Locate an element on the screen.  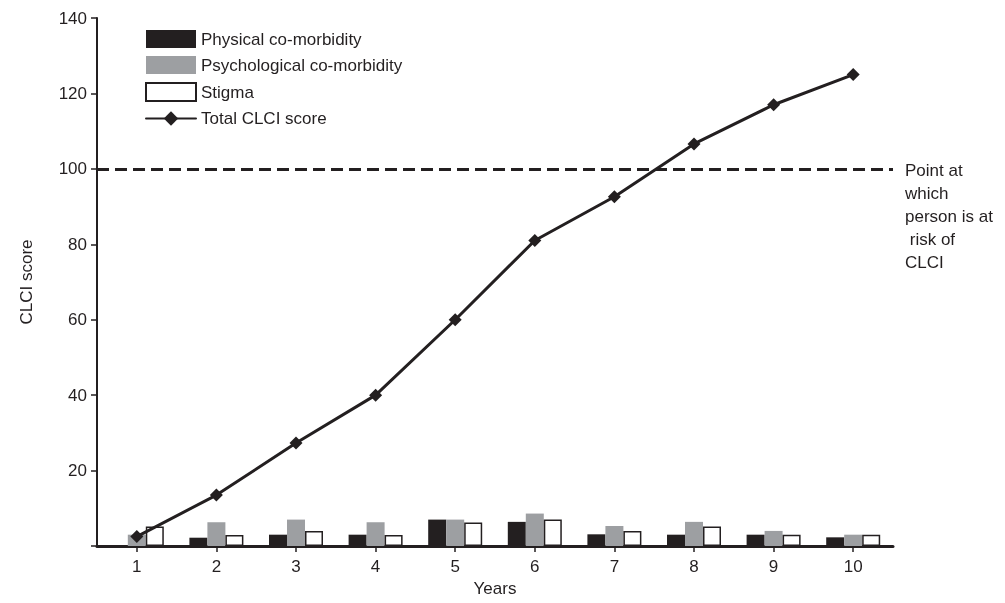
legend-label: Stigma is located at coordinates (228, 92).